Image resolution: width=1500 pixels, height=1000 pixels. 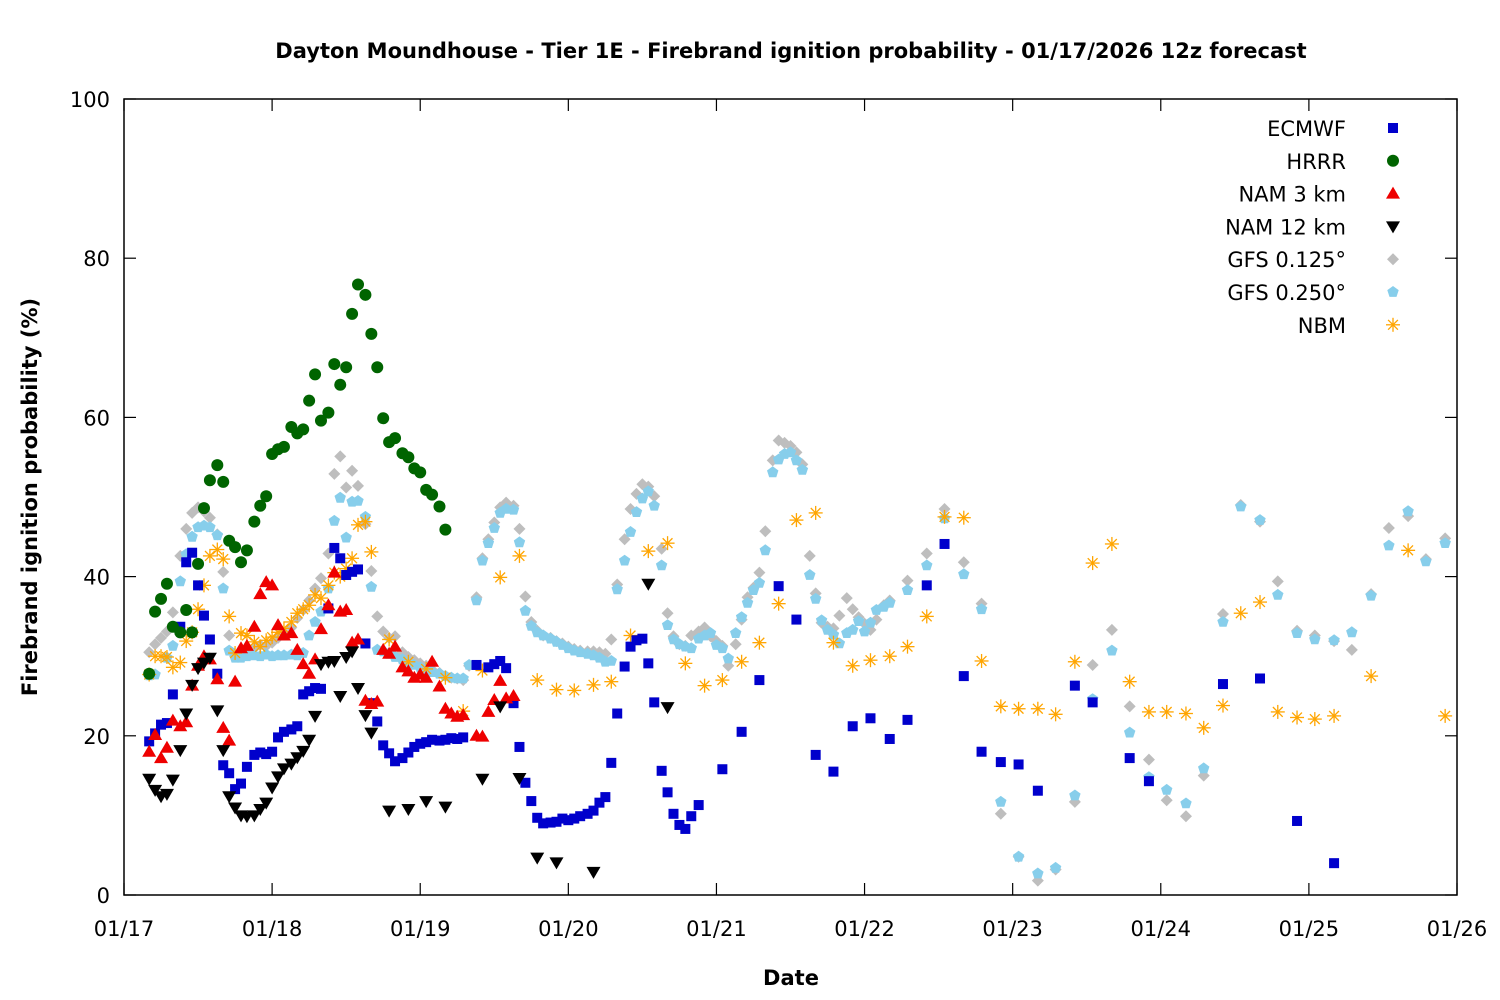 I want to click on x-axis-label: Date, so click(x=791, y=978).